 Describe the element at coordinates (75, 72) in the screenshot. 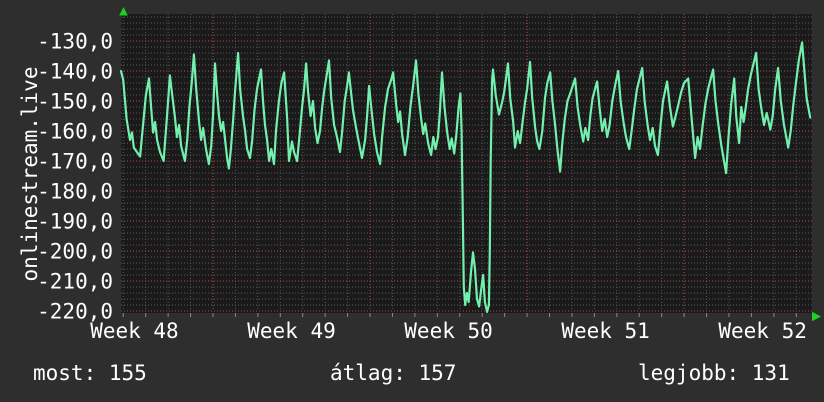

I see `y-axis-label: -140,0` at that location.